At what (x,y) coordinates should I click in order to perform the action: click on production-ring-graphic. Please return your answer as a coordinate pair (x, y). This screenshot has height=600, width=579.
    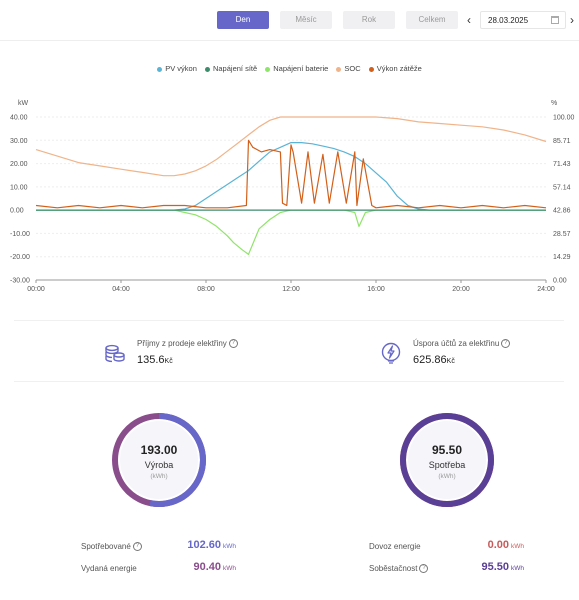
    Looking at the image, I should click on (159, 460).